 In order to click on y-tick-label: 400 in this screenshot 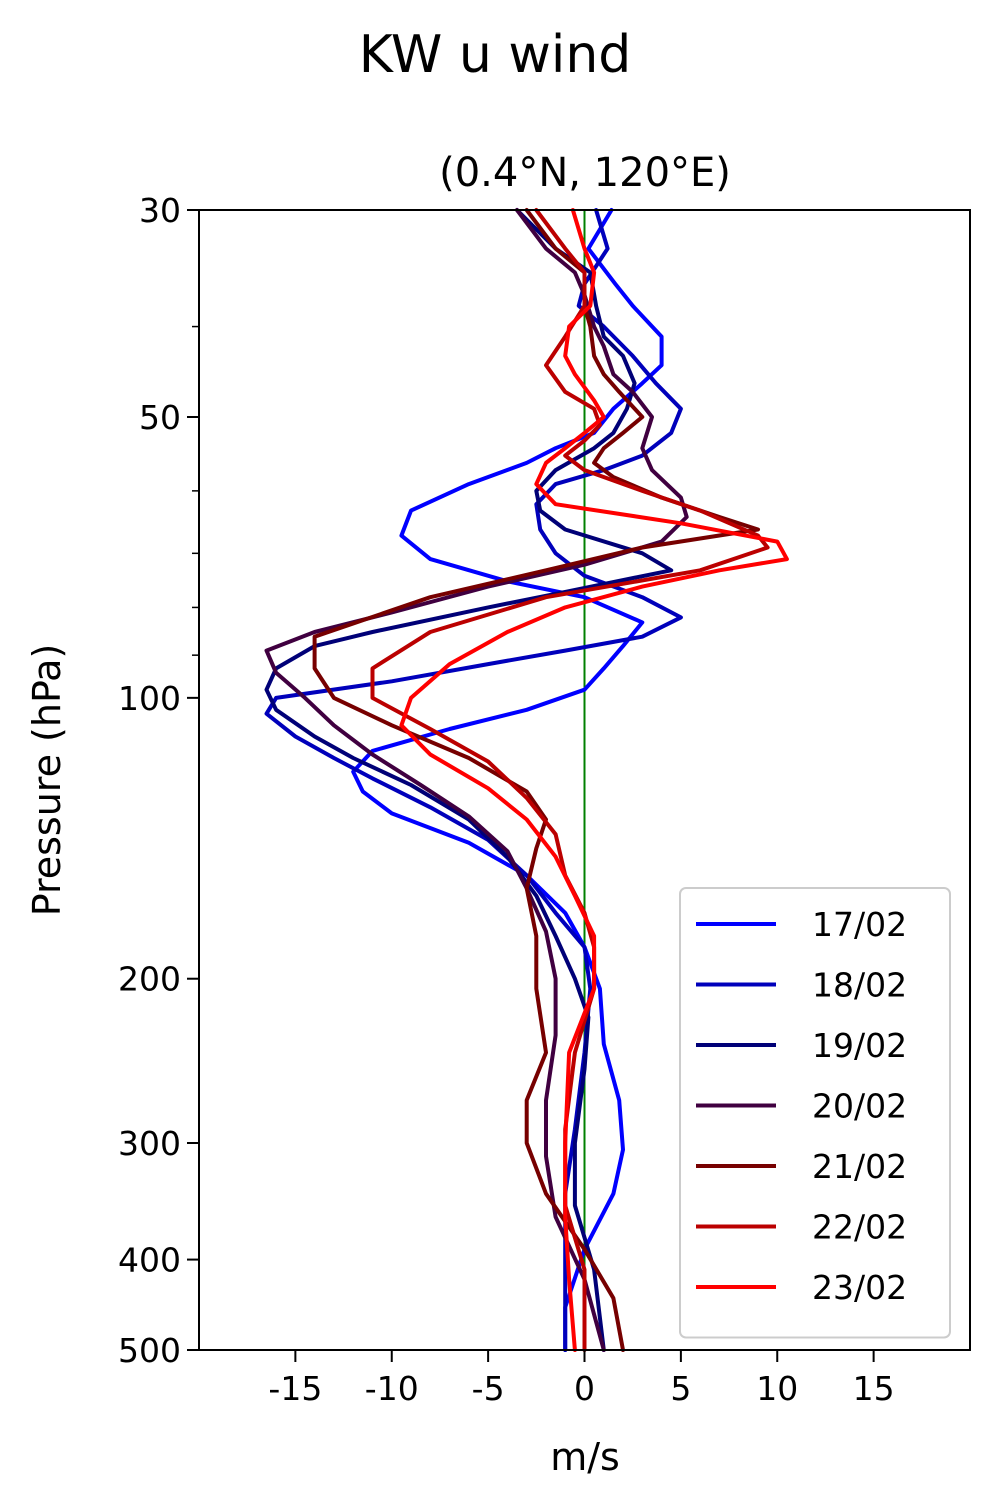, I will do `click(149, 1260)`.